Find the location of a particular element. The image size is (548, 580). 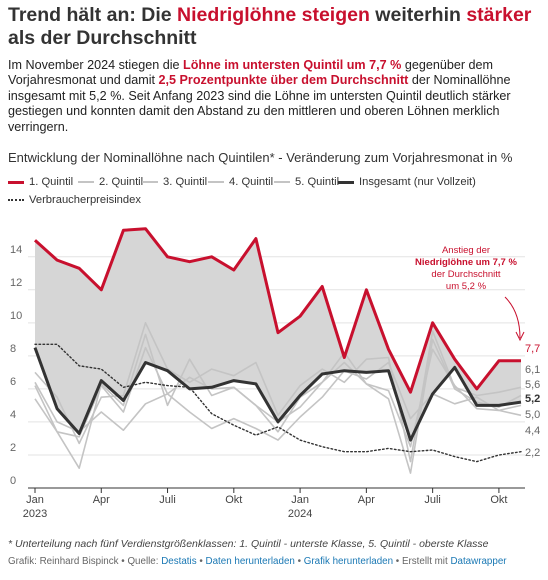

annotation-line-4: um 5,2 % is located at coordinates (466, 286).